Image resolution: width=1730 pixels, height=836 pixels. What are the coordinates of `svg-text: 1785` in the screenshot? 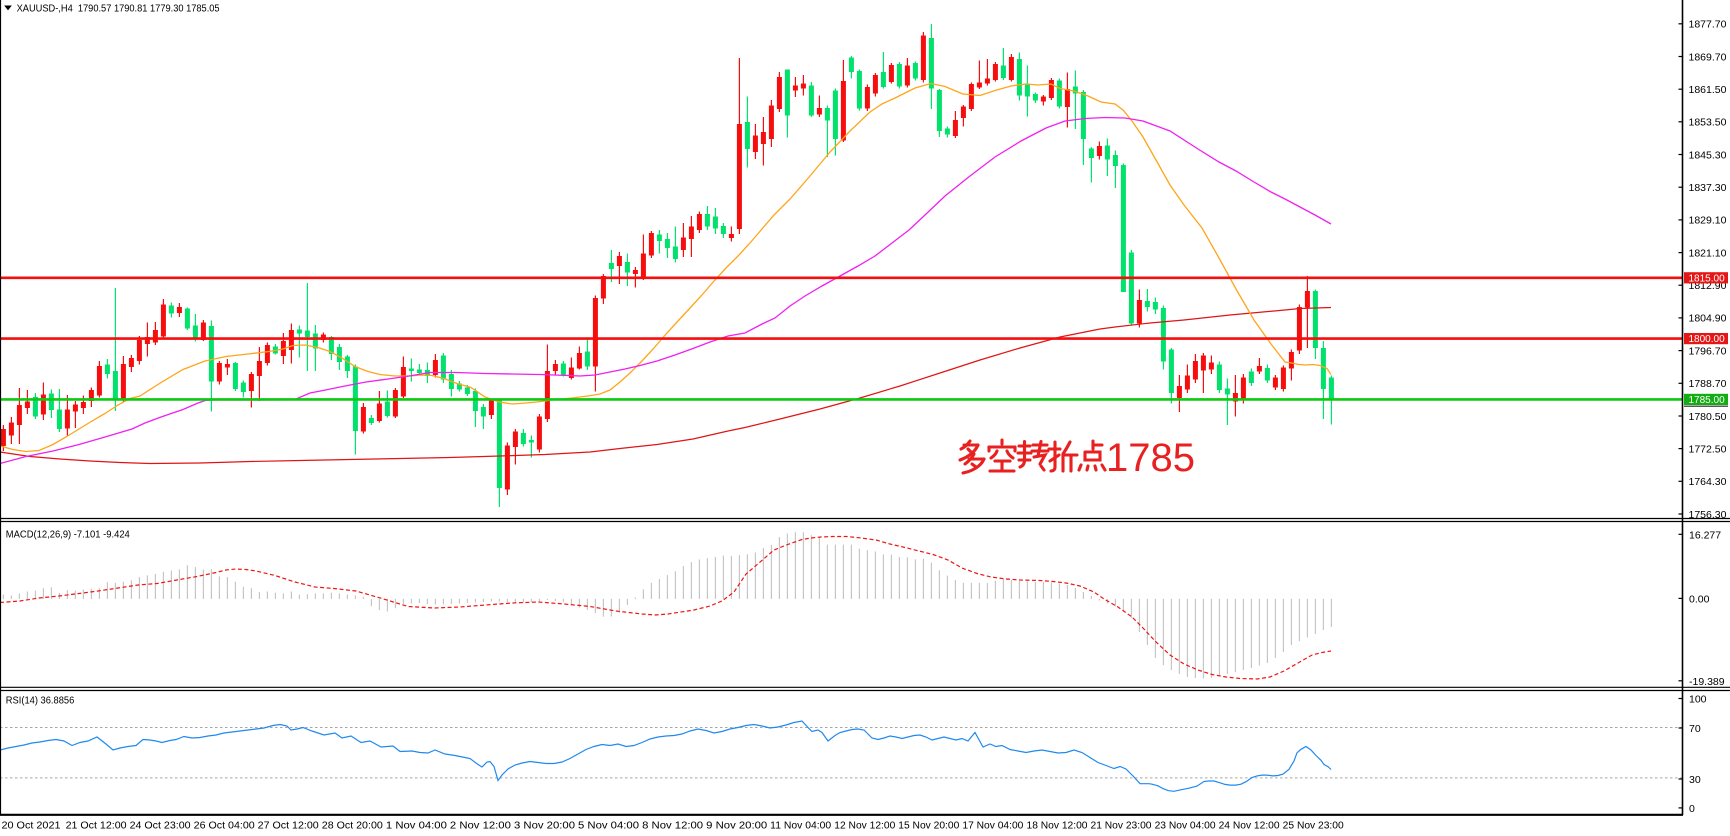 It's located at (1150, 458).